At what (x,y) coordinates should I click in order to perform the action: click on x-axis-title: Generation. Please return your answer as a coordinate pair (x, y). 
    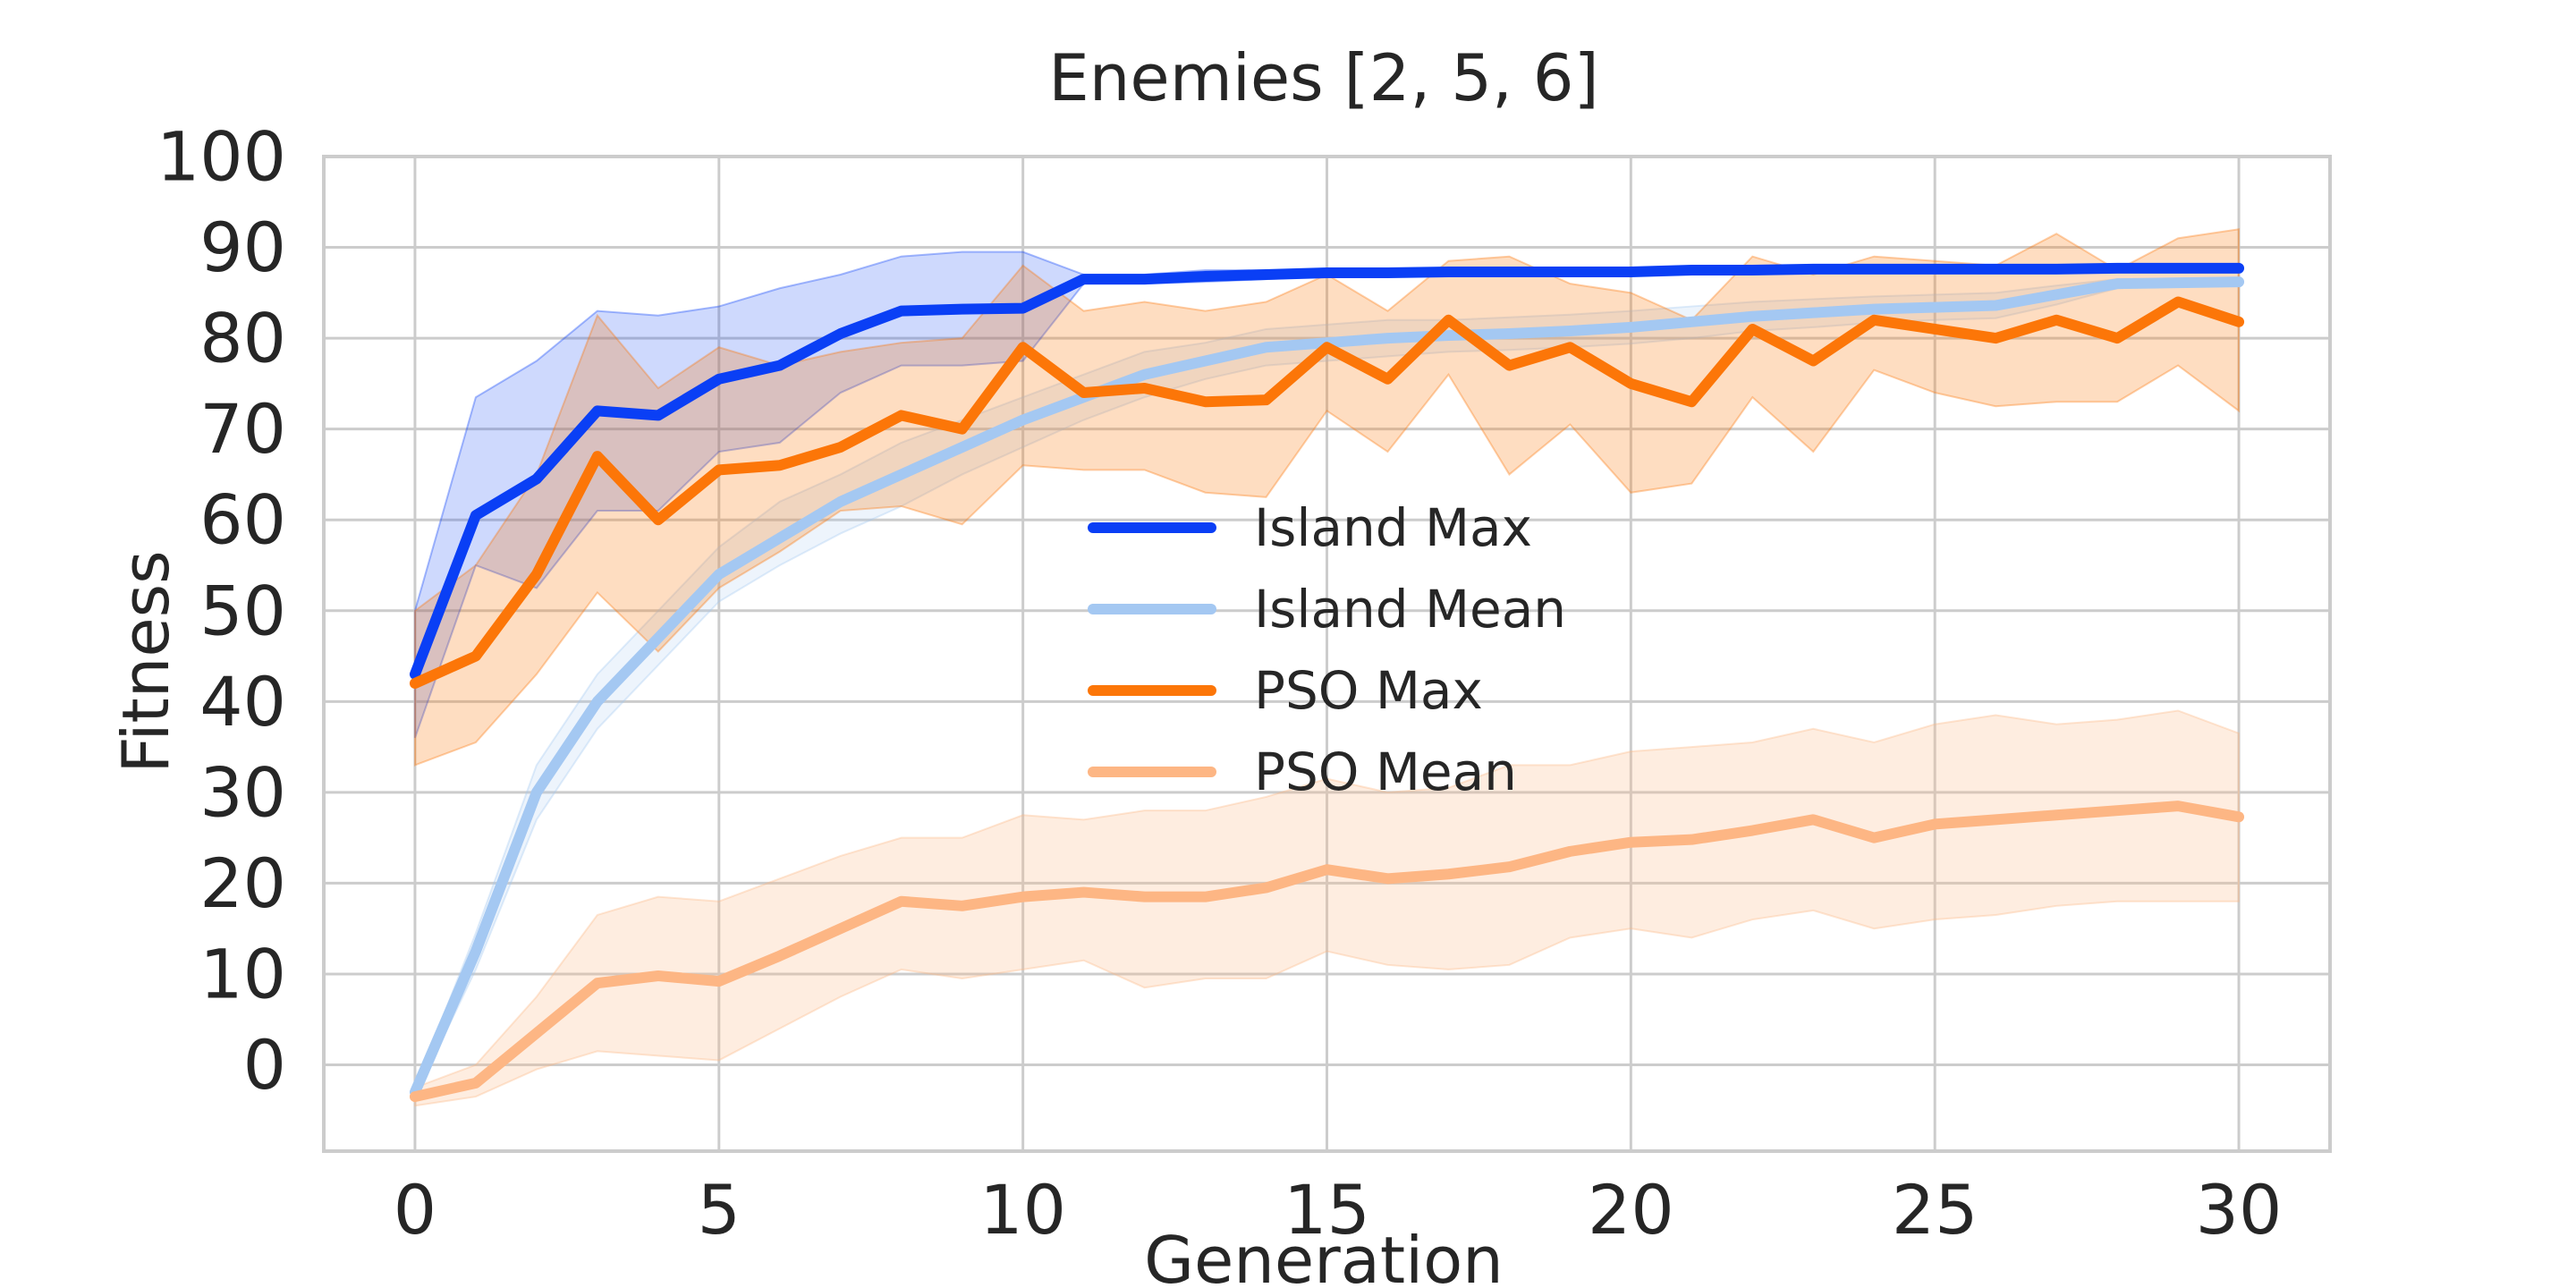
    Looking at the image, I should click on (1324, 1255).